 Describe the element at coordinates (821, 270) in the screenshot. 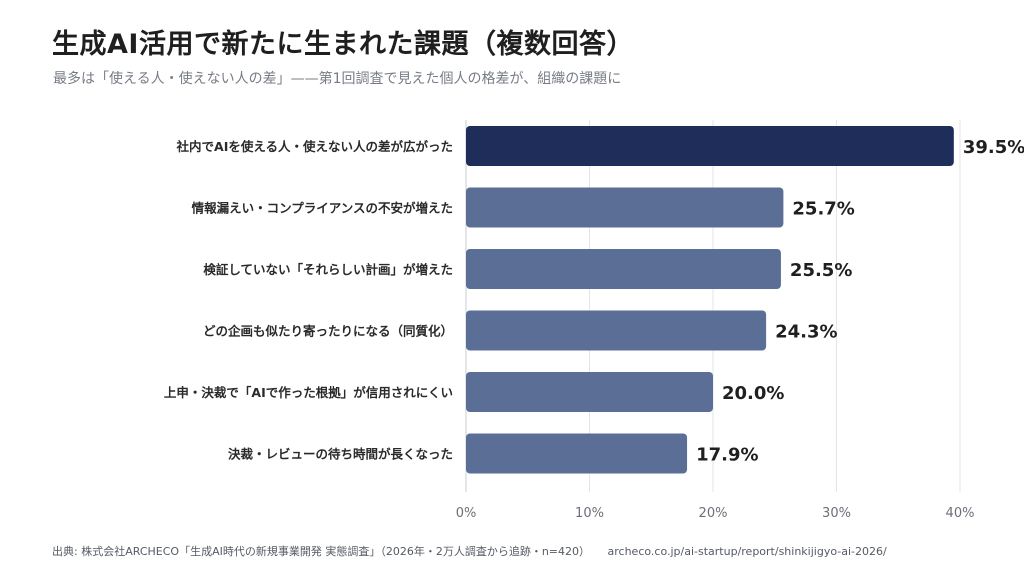

I see `value-label: 25.5%` at that location.